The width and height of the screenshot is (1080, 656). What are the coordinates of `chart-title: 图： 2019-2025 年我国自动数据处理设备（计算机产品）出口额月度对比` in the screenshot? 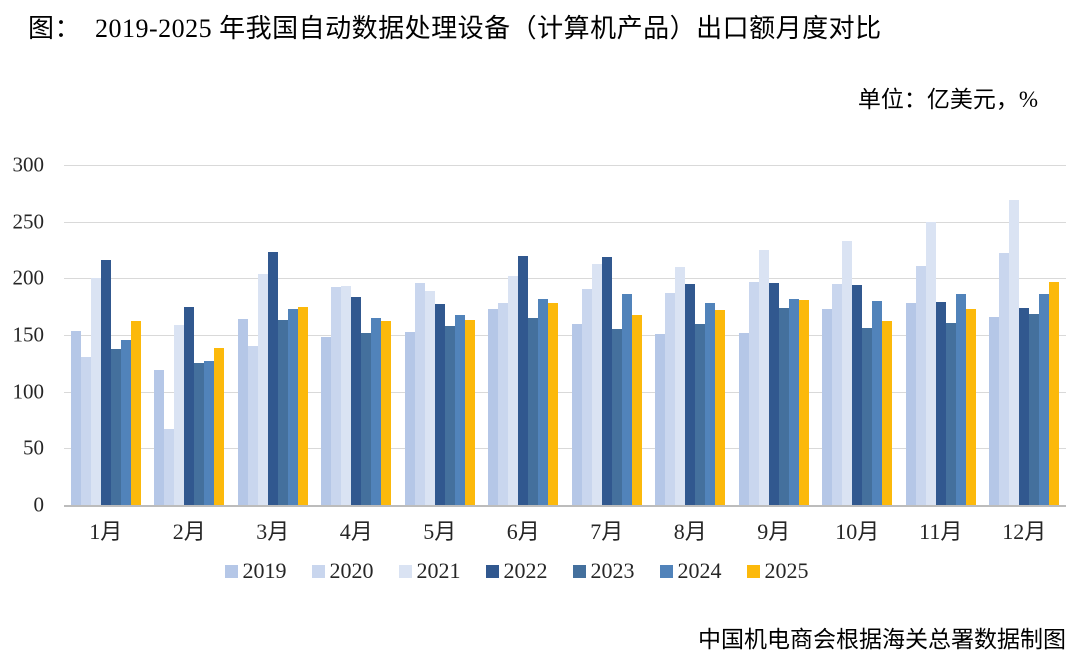 It's located at (455, 28).